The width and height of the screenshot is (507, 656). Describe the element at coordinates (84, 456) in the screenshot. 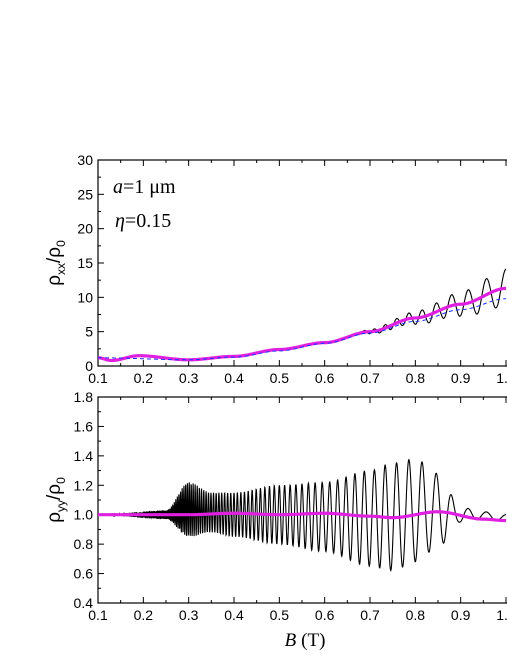

I see `bottom-ytick-label: 1.4` at that location.